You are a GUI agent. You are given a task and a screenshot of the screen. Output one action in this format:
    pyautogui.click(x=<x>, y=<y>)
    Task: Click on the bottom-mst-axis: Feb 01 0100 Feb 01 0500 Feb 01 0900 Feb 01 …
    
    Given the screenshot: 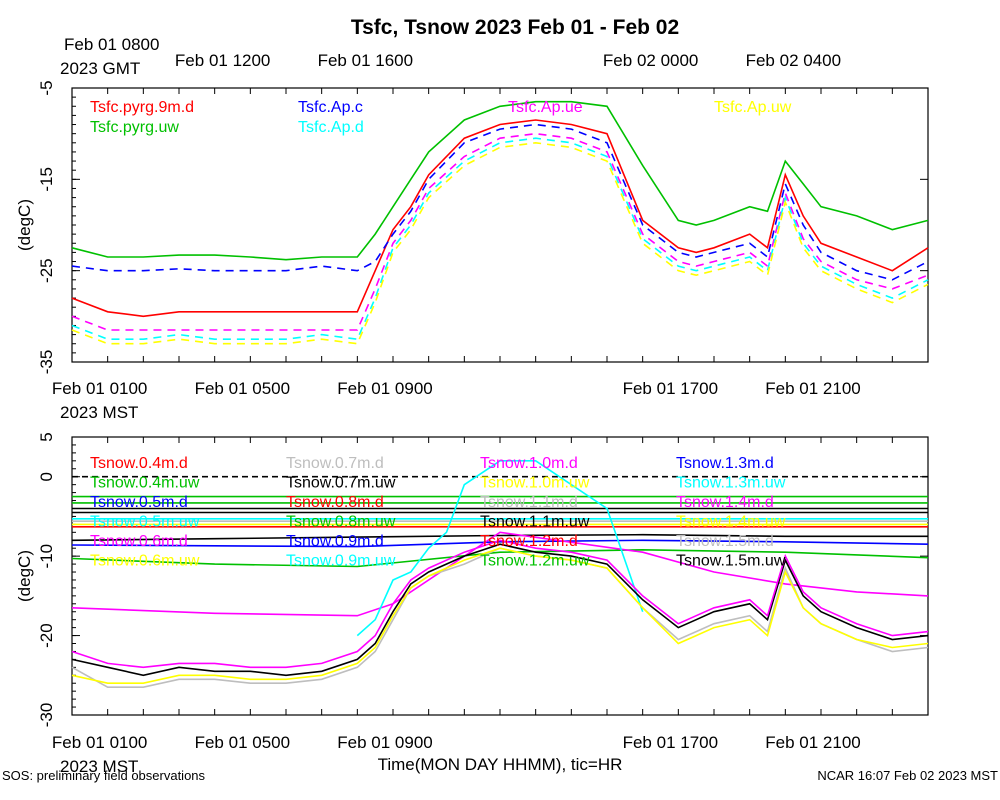 What is the action you would take?
    pyautogui.click(x=456, y=742)
    